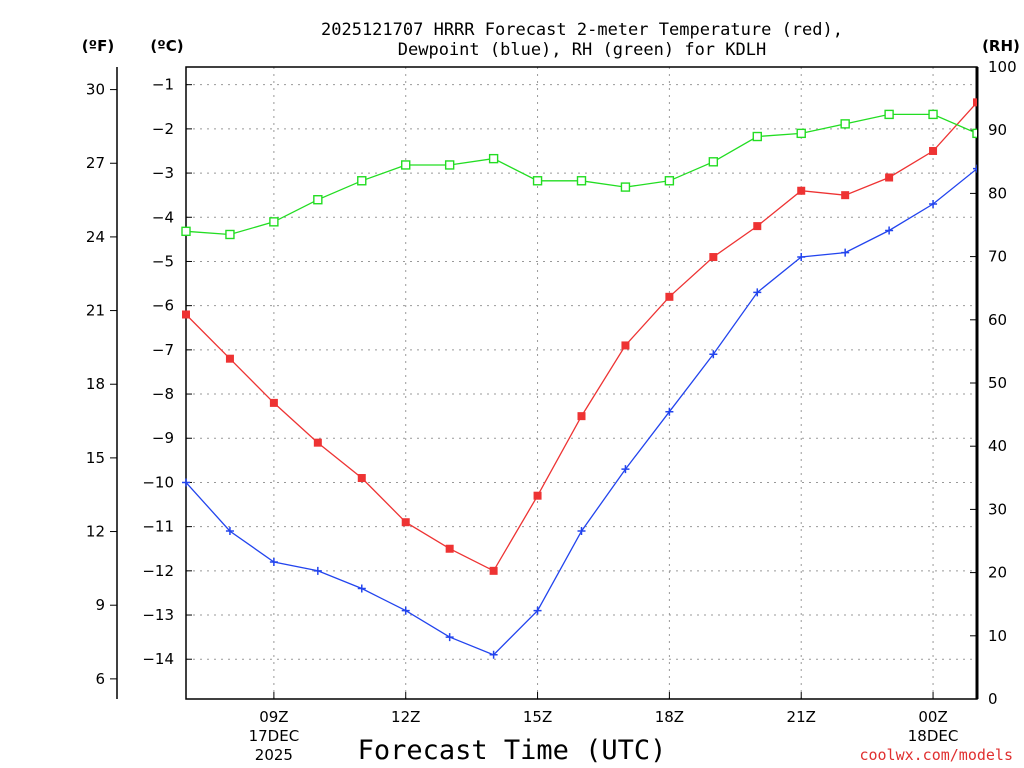 The height and width of the screenshot is (768, 1024). I want to click on celsius-tick-label: −4, so click(163, 217).